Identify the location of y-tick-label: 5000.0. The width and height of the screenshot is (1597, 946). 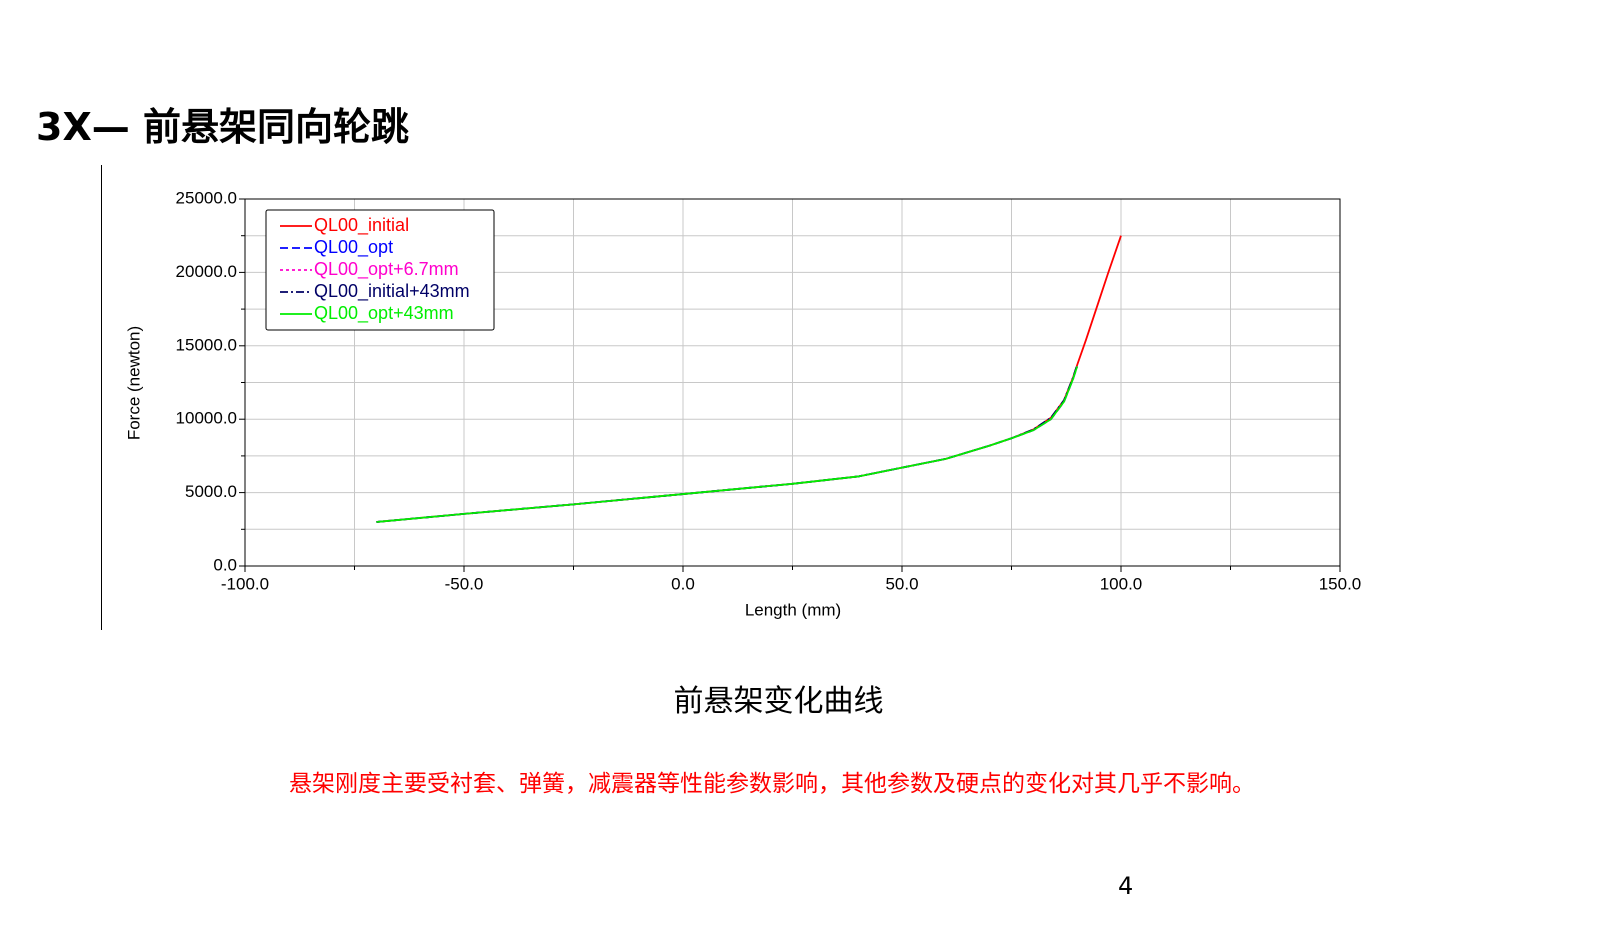
(211, 491).